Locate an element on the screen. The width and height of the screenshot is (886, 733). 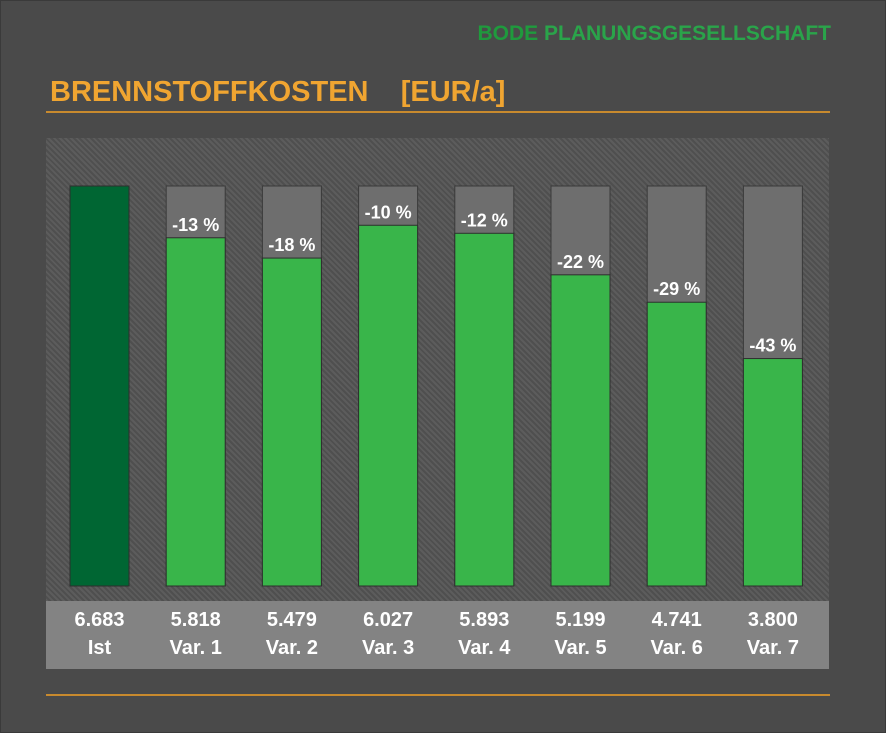
category-label: Var. 5 is located at coordinates (580, 648).